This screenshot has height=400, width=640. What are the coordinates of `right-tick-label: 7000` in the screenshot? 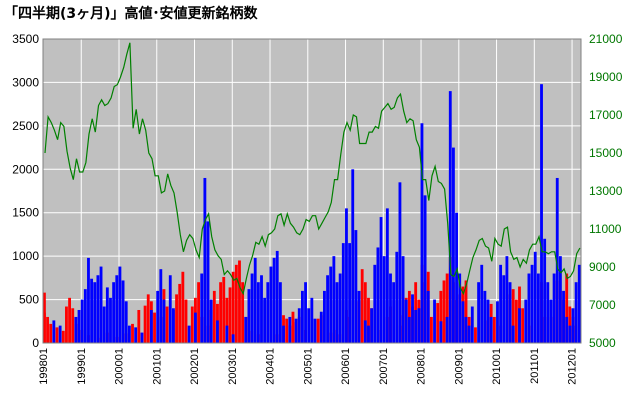 It's located at (602, 305).